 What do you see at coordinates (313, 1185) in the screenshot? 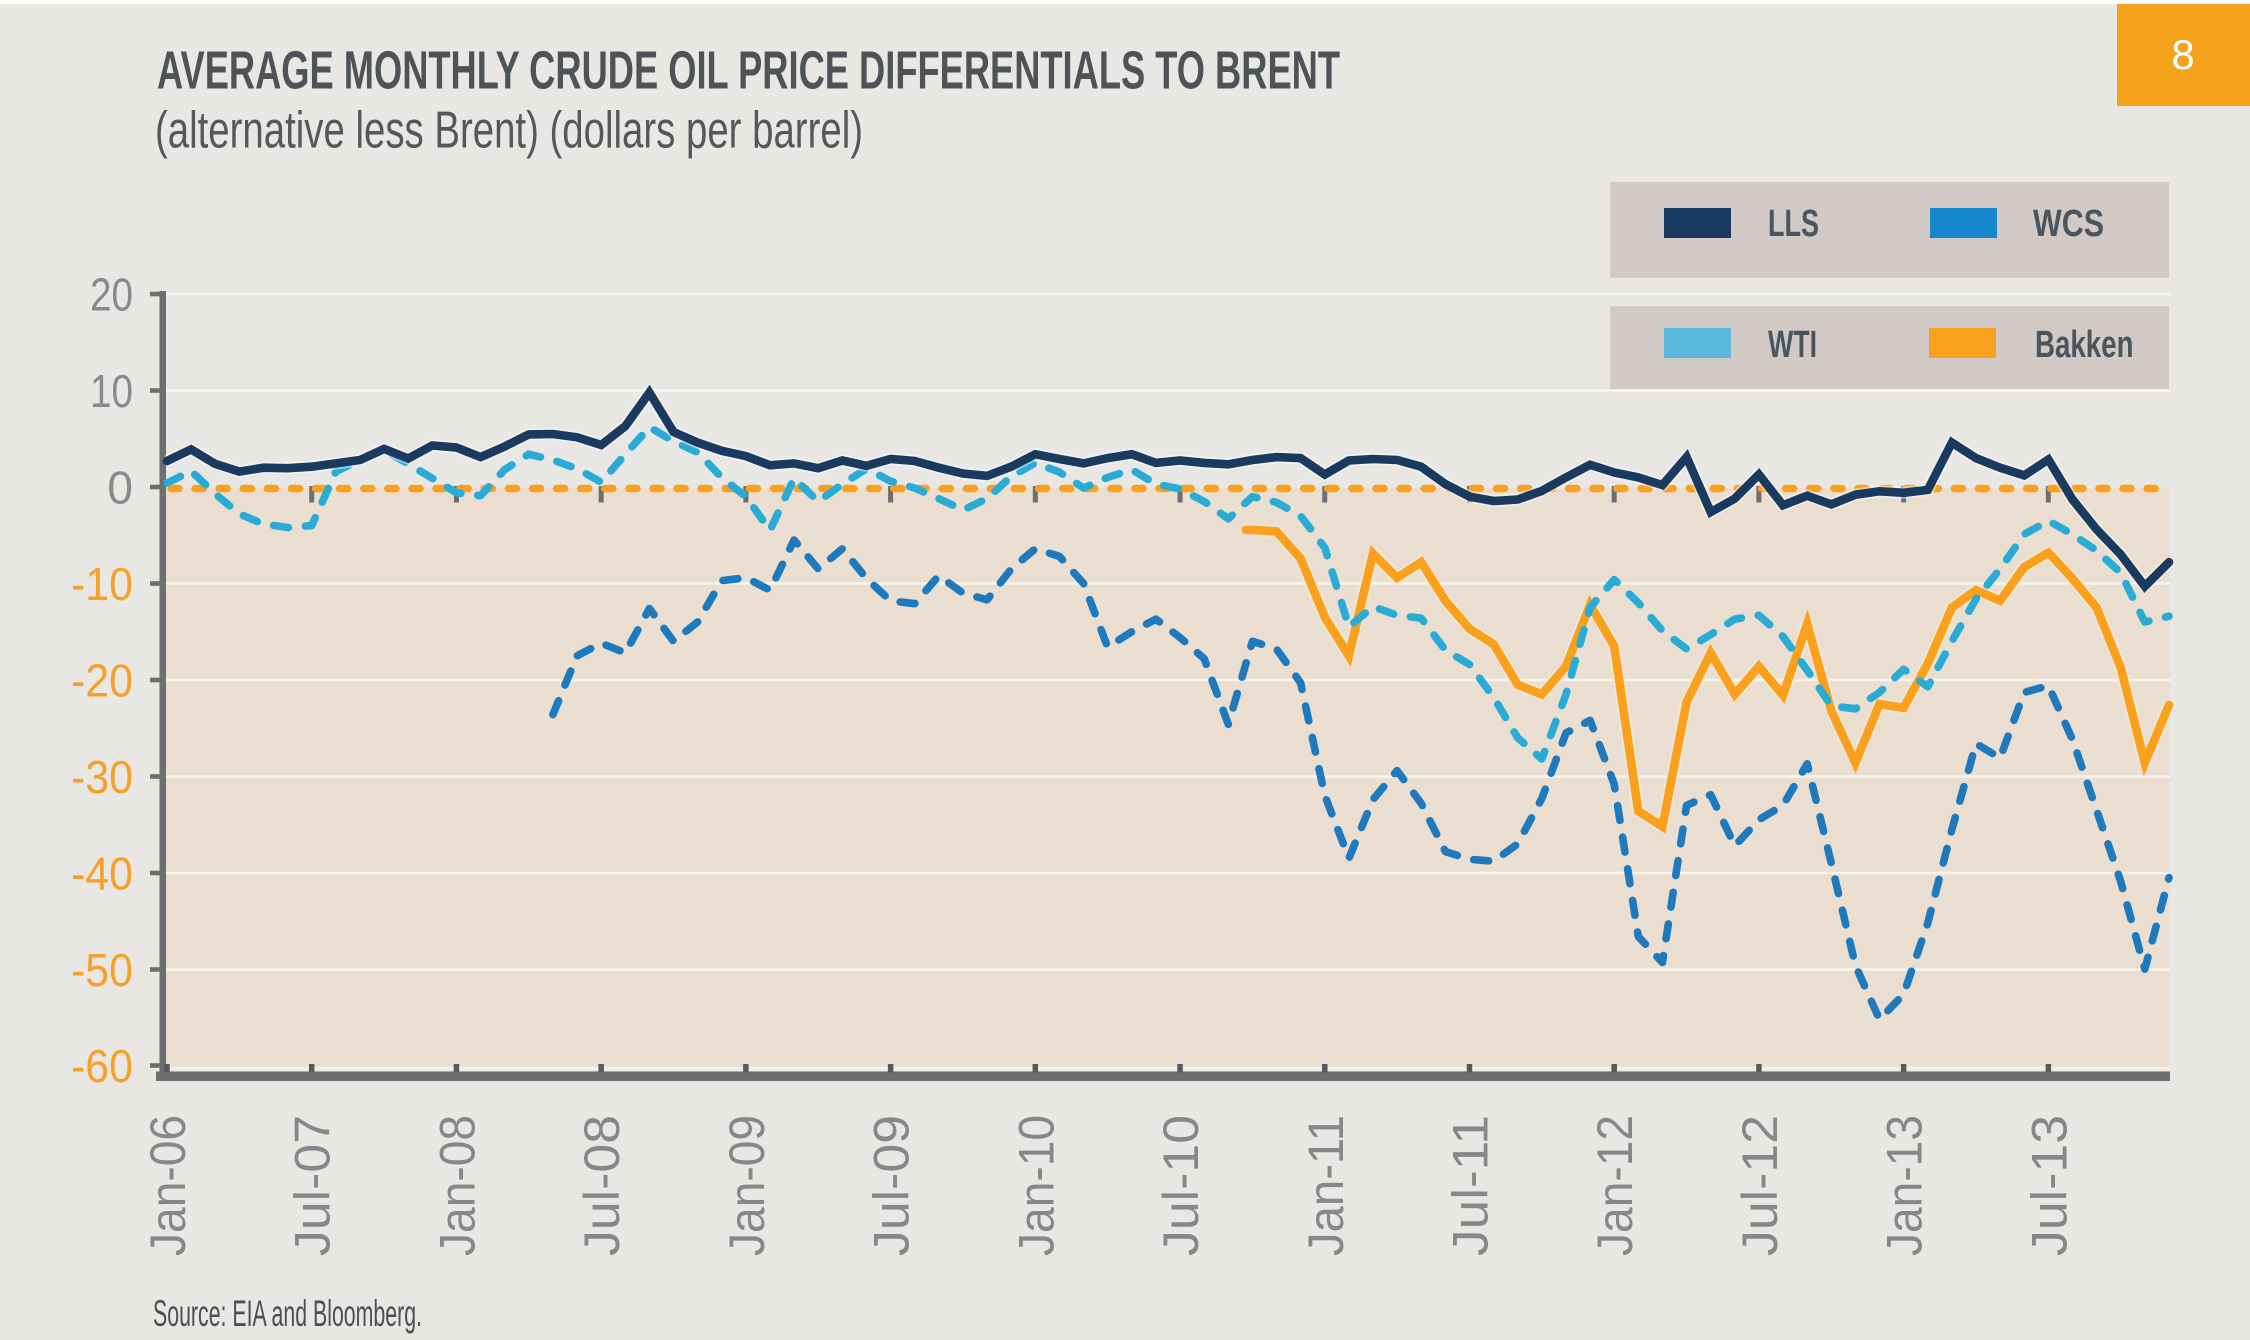
I see `svg-text: Jul-07` at bounding box center [313, 1185].